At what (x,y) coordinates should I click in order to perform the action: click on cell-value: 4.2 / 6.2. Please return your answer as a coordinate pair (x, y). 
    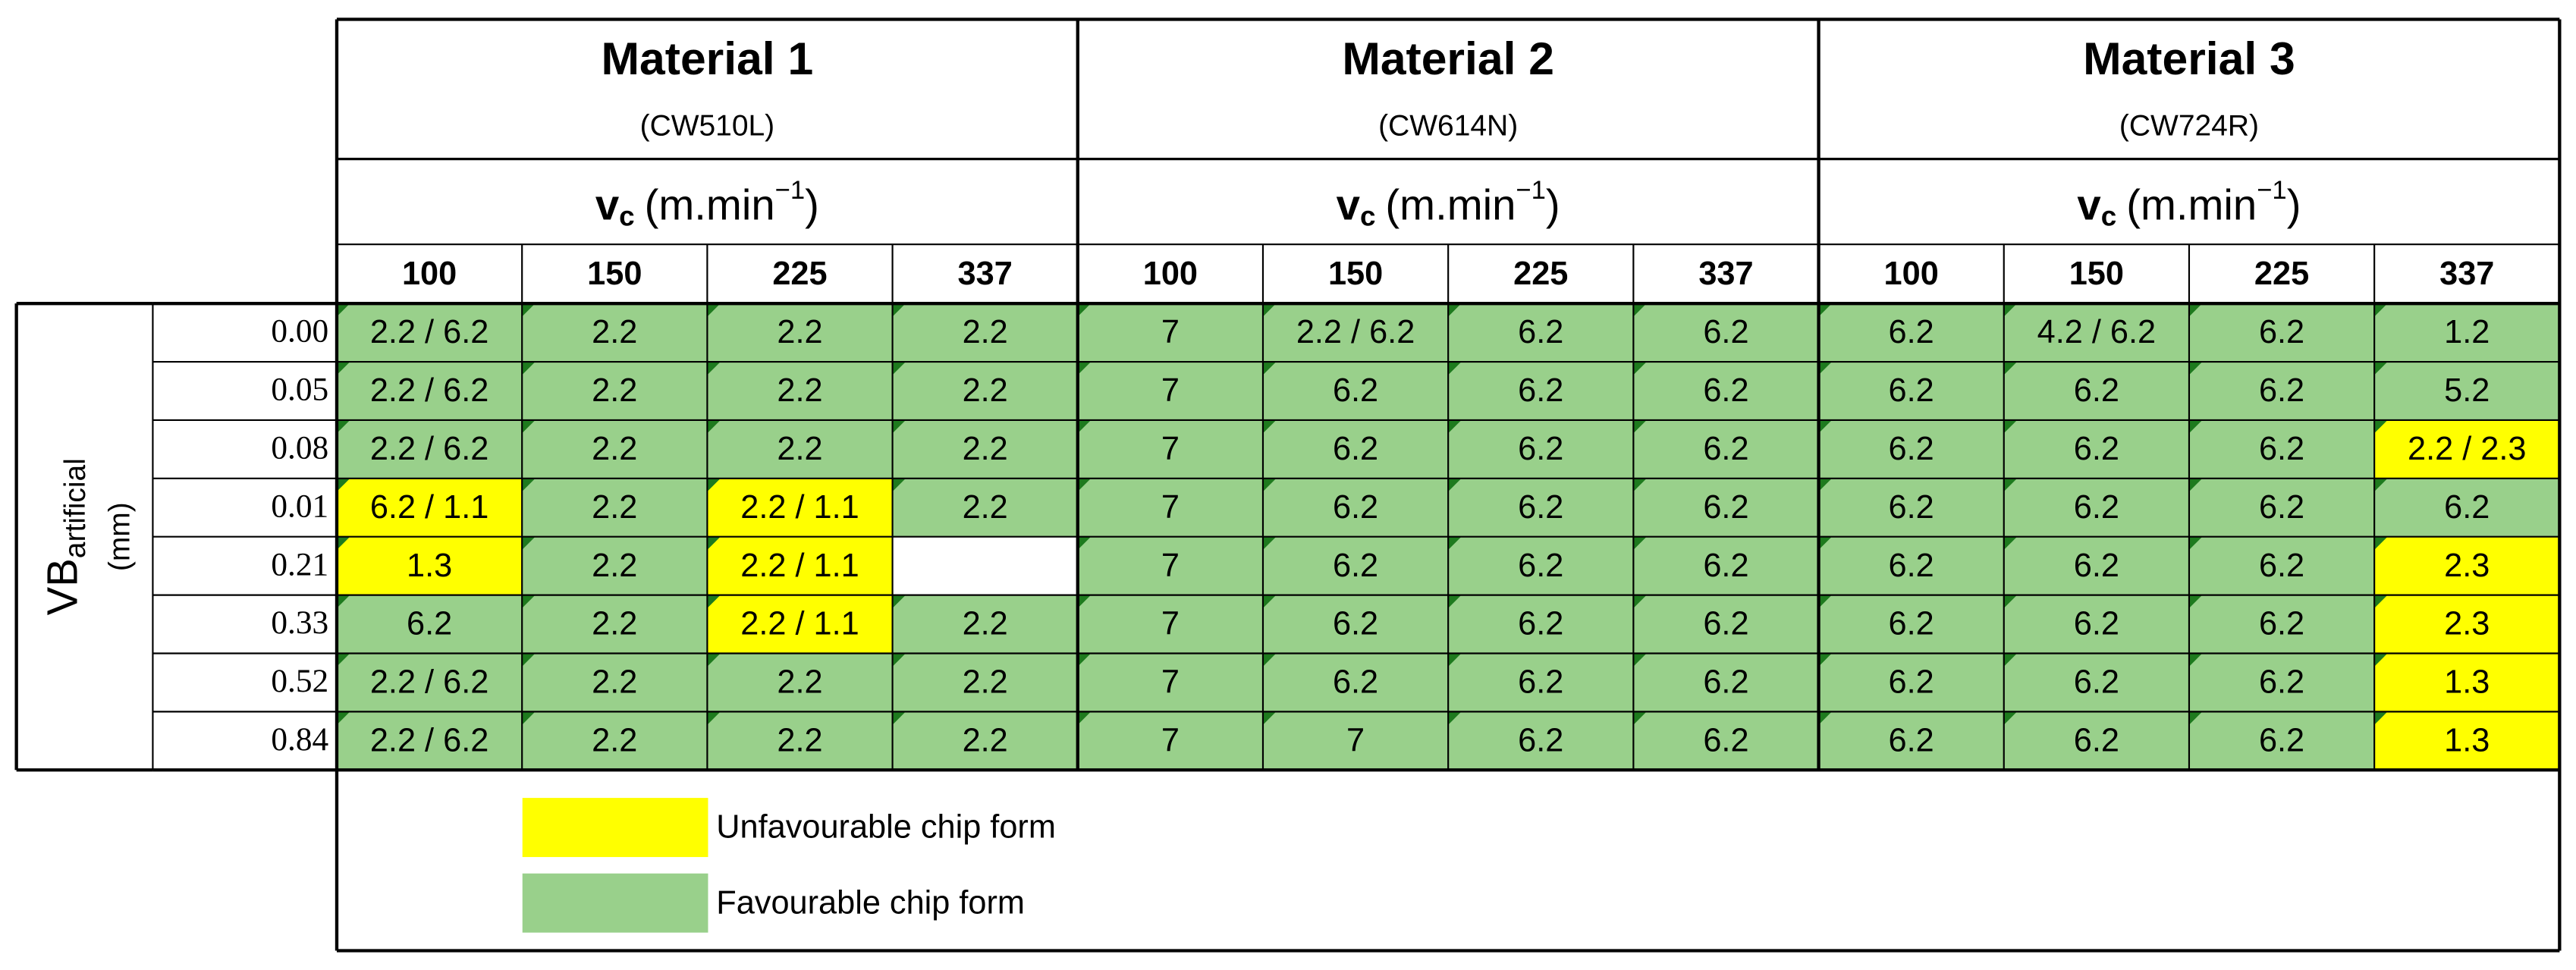
    Looking at the image, I should click on (2096, 332).